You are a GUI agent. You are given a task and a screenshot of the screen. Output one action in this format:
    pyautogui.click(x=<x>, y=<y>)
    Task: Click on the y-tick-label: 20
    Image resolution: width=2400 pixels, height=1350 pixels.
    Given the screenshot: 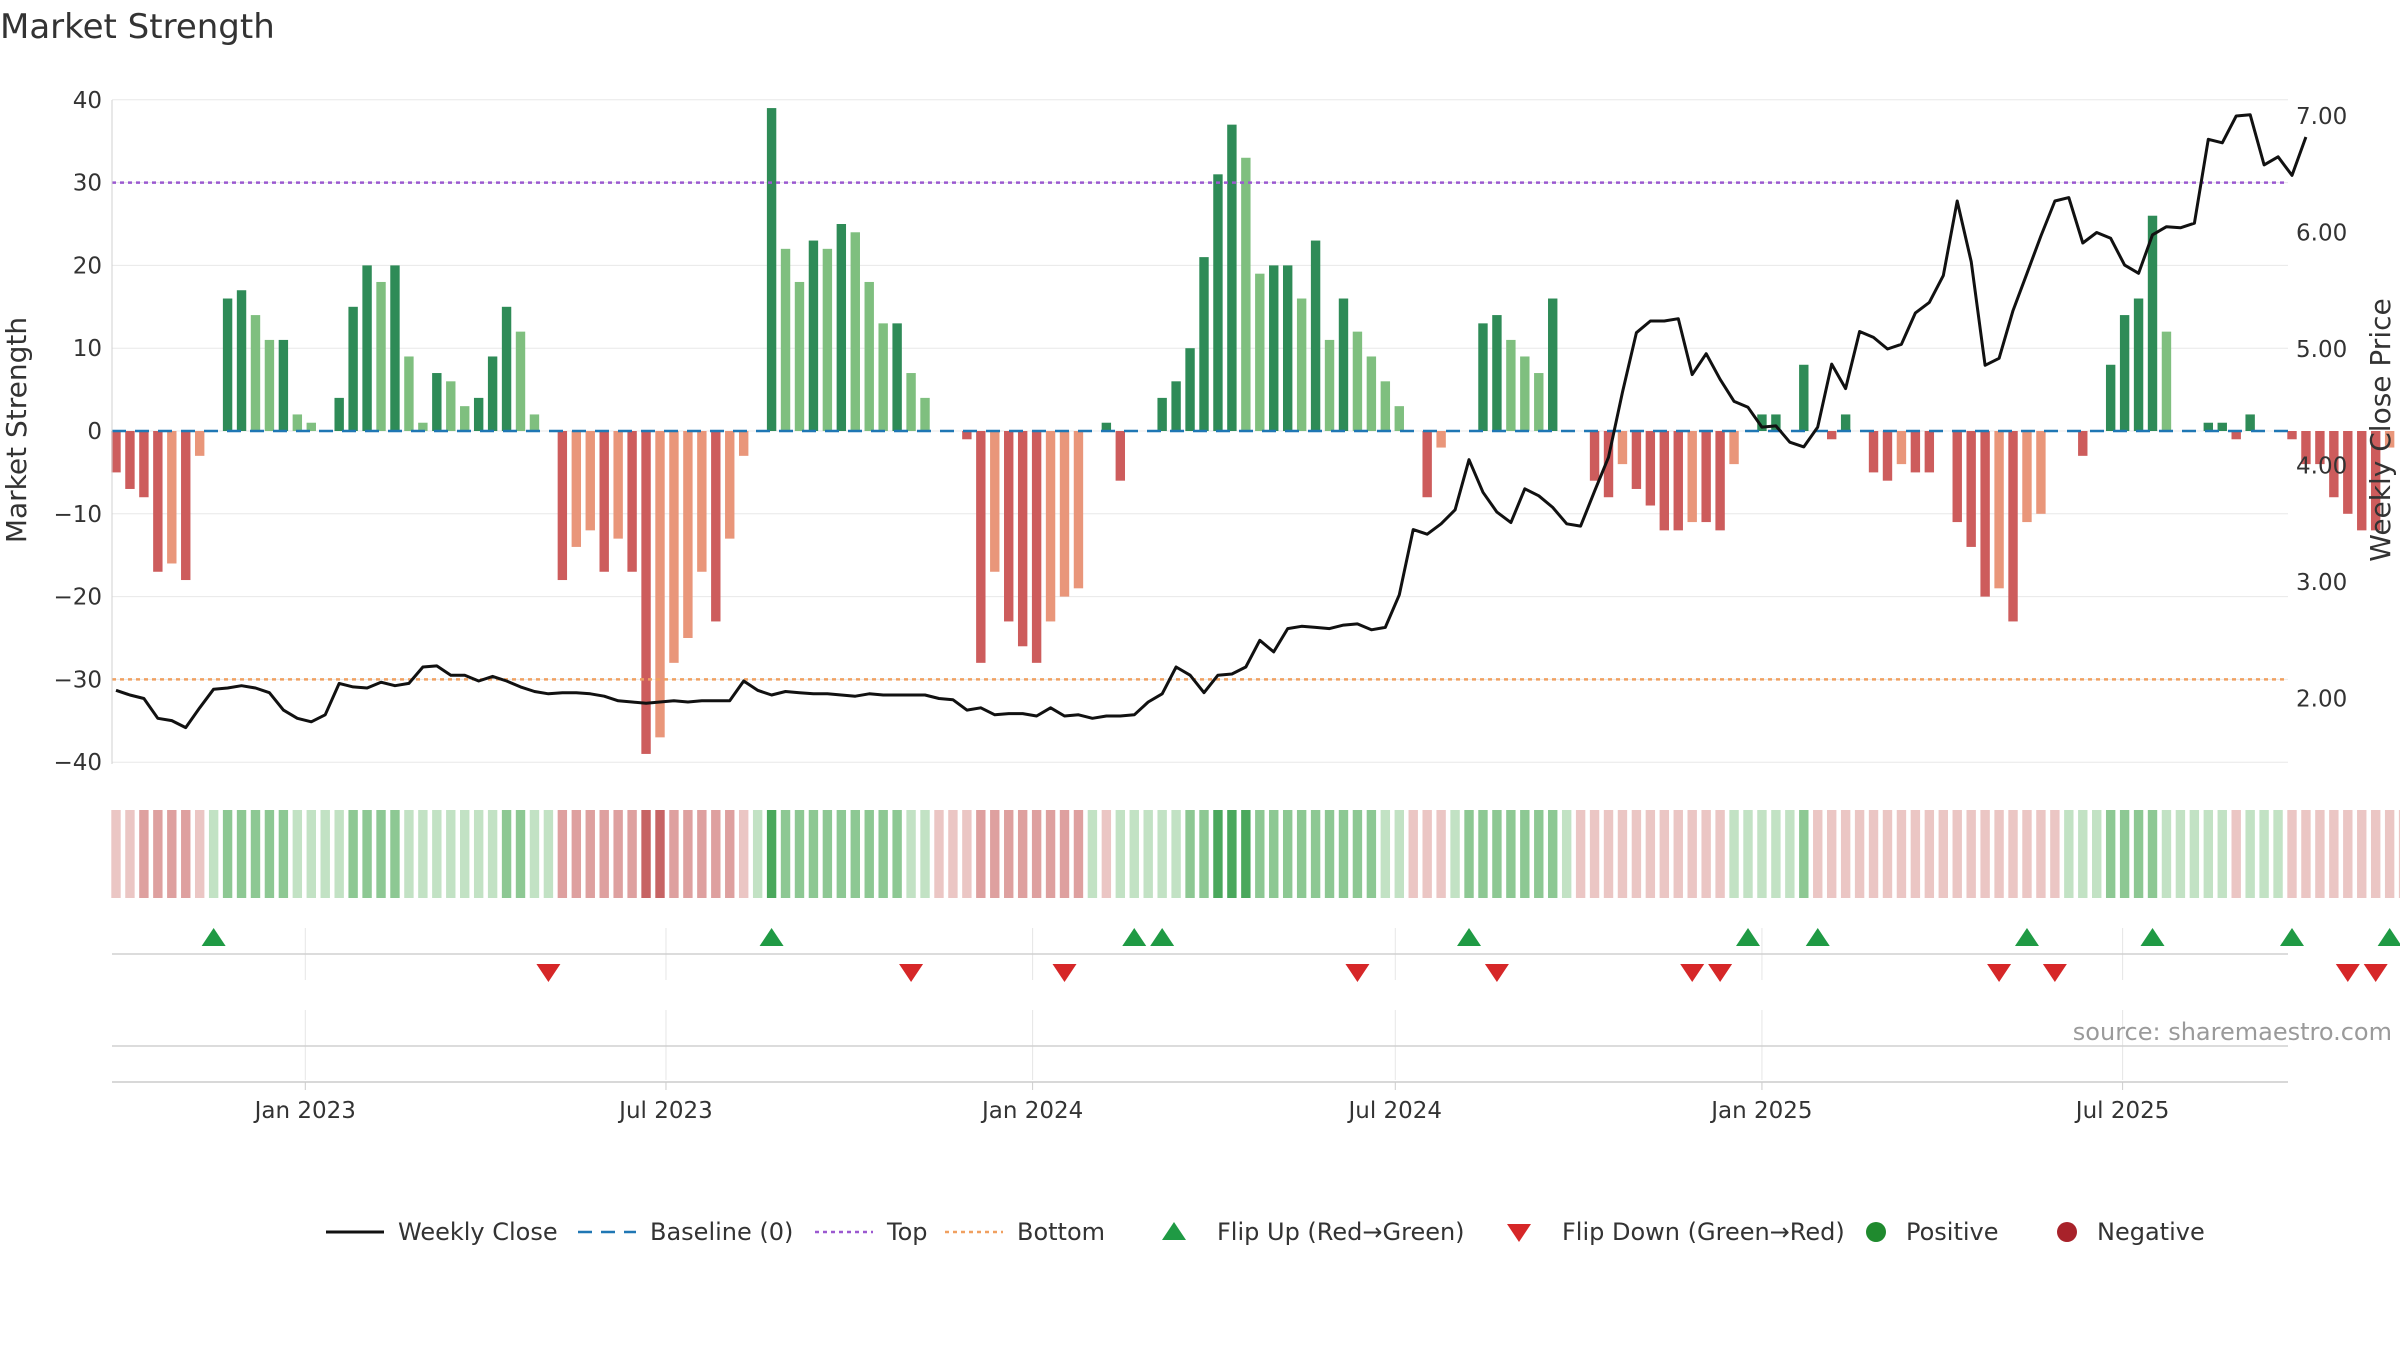 What is the action you would take?
    pyautogui.click(x=87, y=266)
    